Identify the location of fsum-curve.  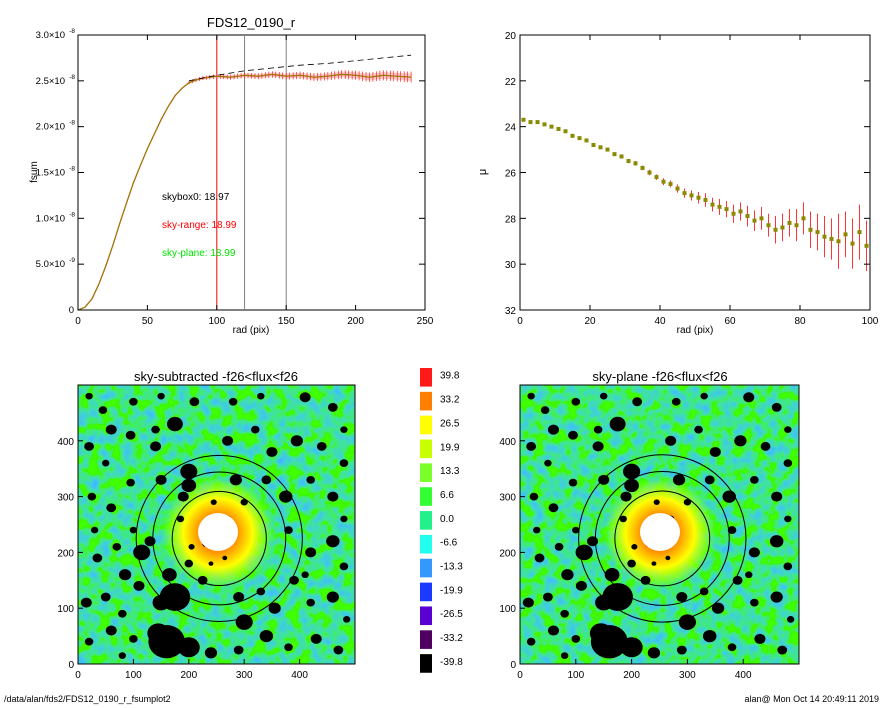
(244, 192).